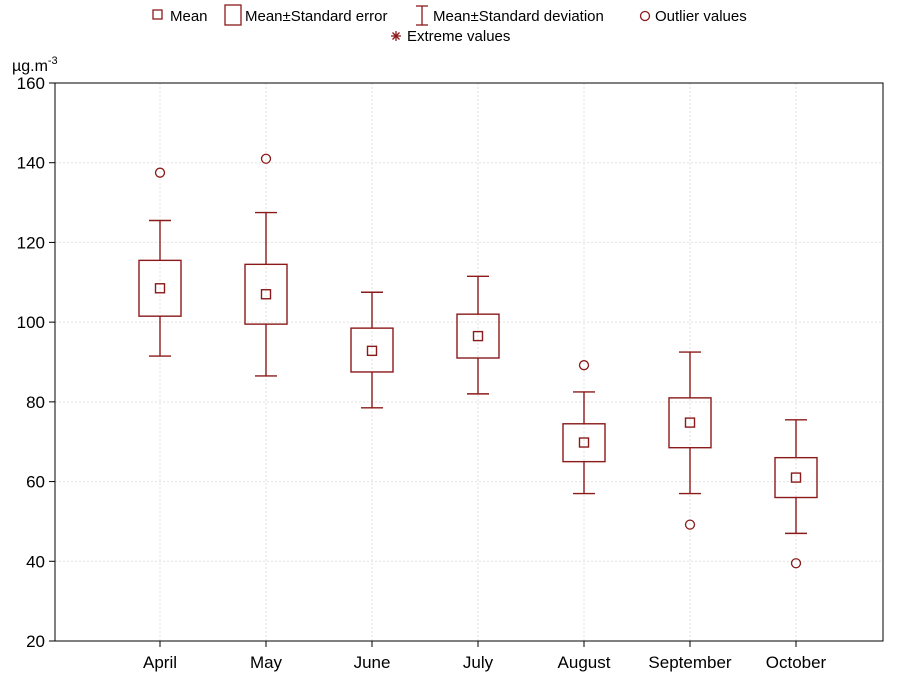 The width and height of the screenshot is (897, 674). I want to click on legend-sd-marker, so click(422, 15).